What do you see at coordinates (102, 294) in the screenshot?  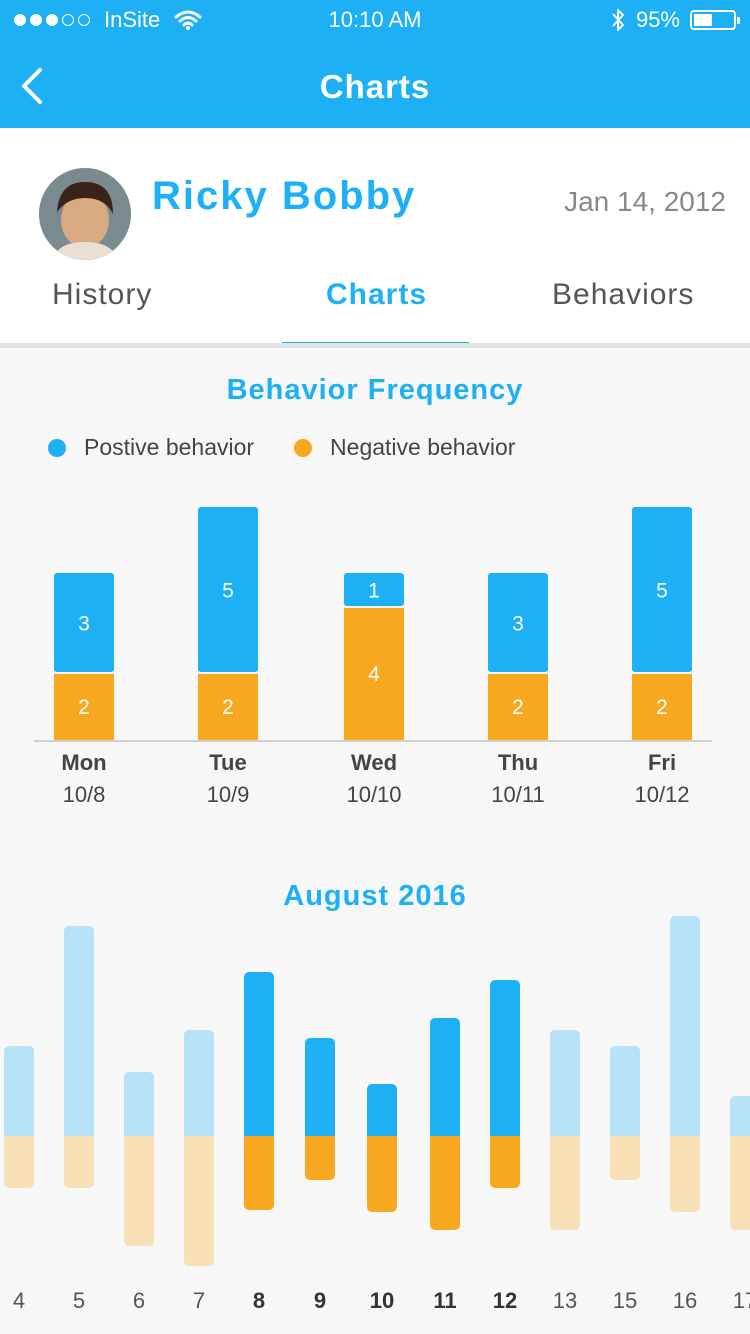 I see `tab-history: History` at bounding box center [102, 294].